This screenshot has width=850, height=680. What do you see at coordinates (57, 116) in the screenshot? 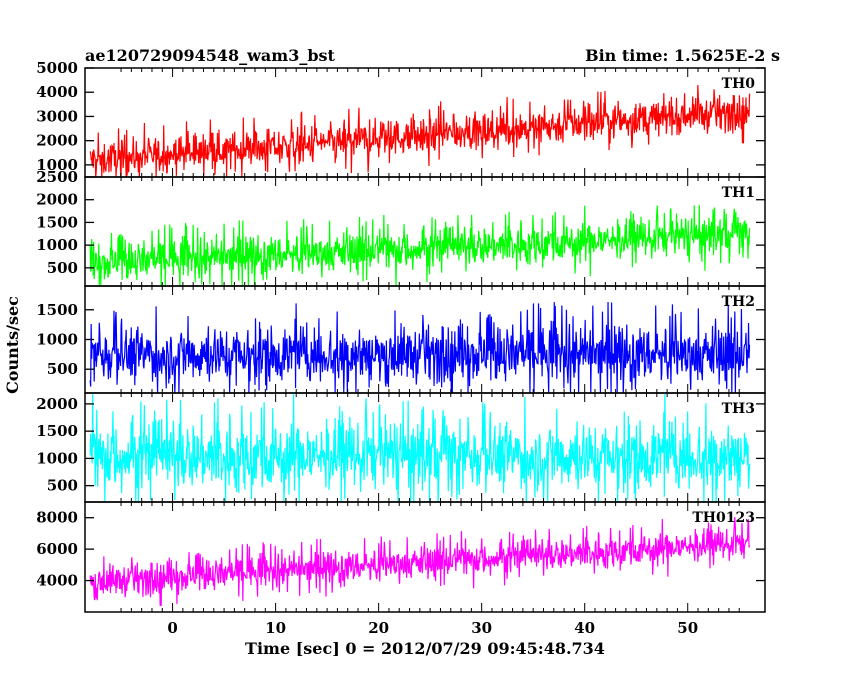
I see `y-tick-label: 3000` at bounding box center [57, 116].